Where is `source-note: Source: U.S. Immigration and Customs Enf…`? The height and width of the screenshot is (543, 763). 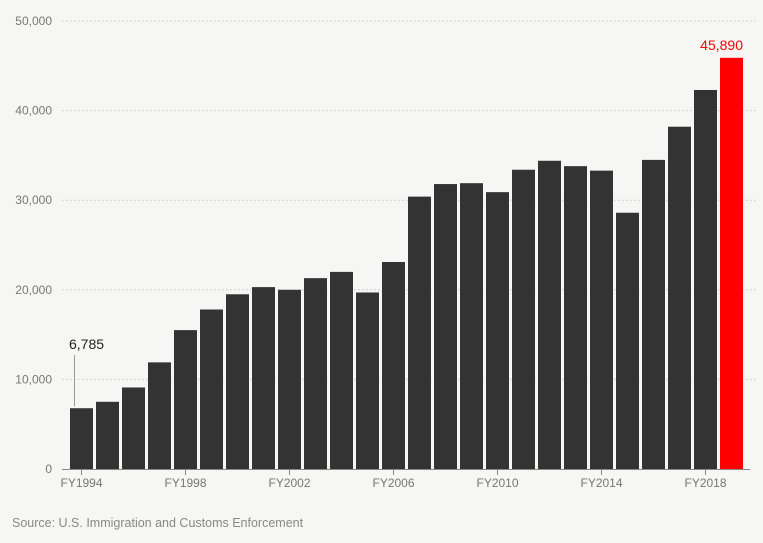
source-note: Source: U.S. Immigration and Customs Enf… is located at coordinates (158, 523).